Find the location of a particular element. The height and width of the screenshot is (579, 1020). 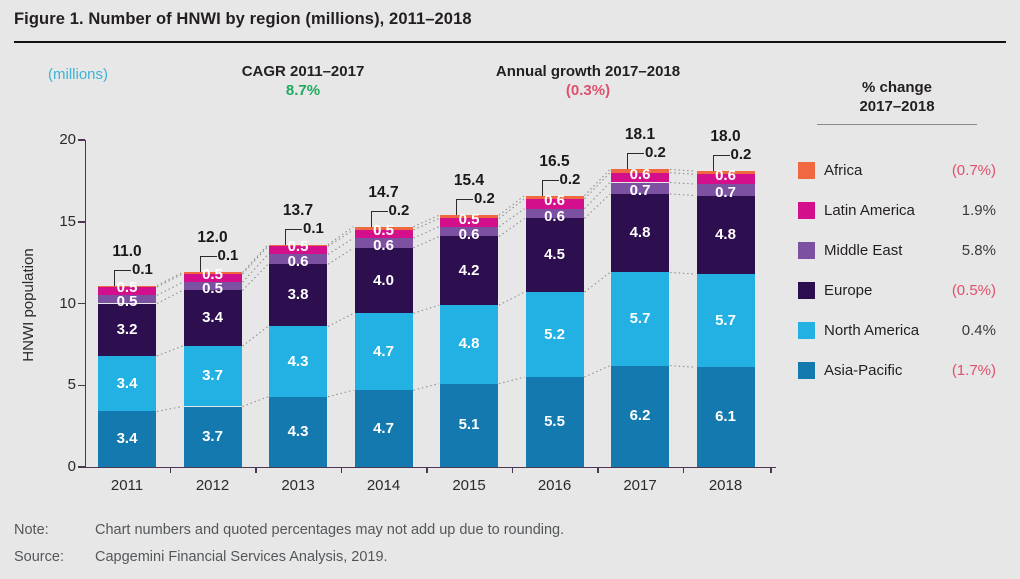

x-axis-year-label: 2015 is located at coordinates (469, 485).